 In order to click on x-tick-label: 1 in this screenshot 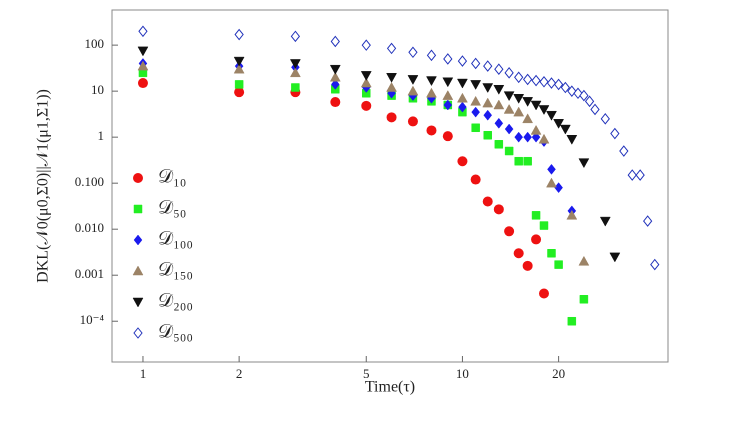, I will do `click(143, 373)`.